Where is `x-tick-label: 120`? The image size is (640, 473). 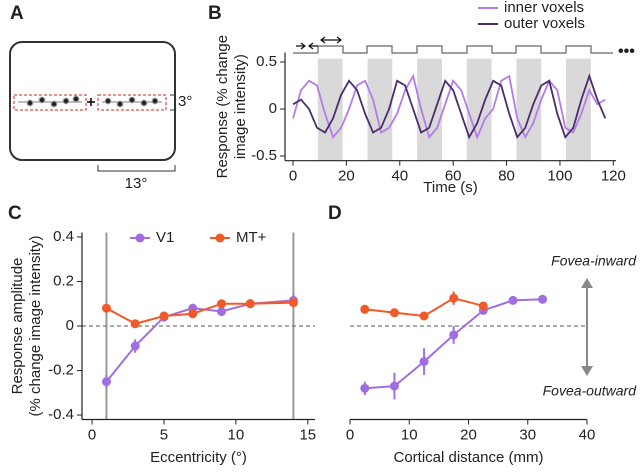 x-tick-label: 120 is located at coordinates (613, 176).